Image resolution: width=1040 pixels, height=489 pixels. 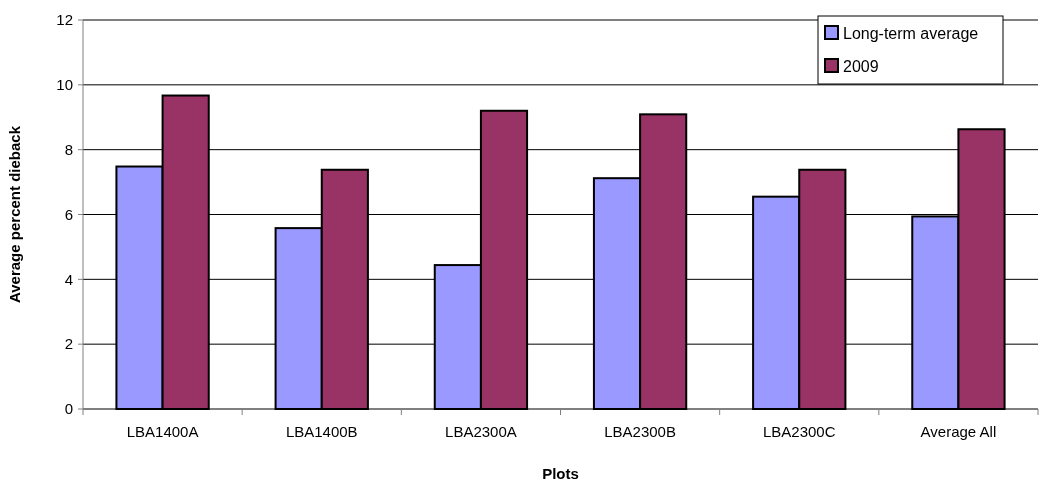 I want to click on legend-label: Long-term average, so click(x=911, y=33).